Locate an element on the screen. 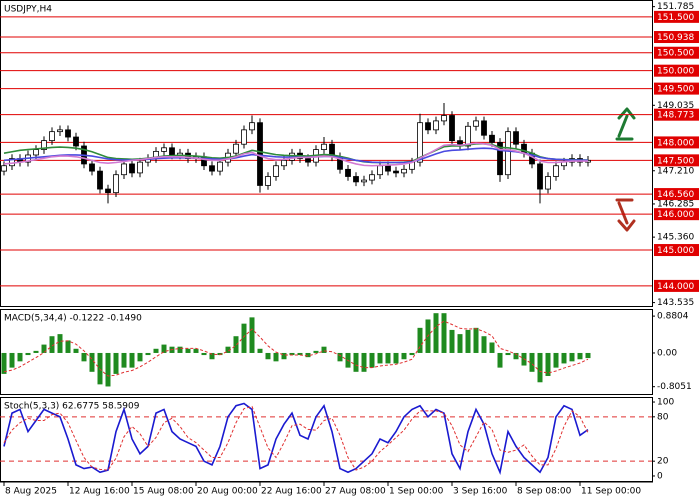 This screenshot has height=500, width=700. y-tick-label: 143.535 is located at coordinates (675, 303).